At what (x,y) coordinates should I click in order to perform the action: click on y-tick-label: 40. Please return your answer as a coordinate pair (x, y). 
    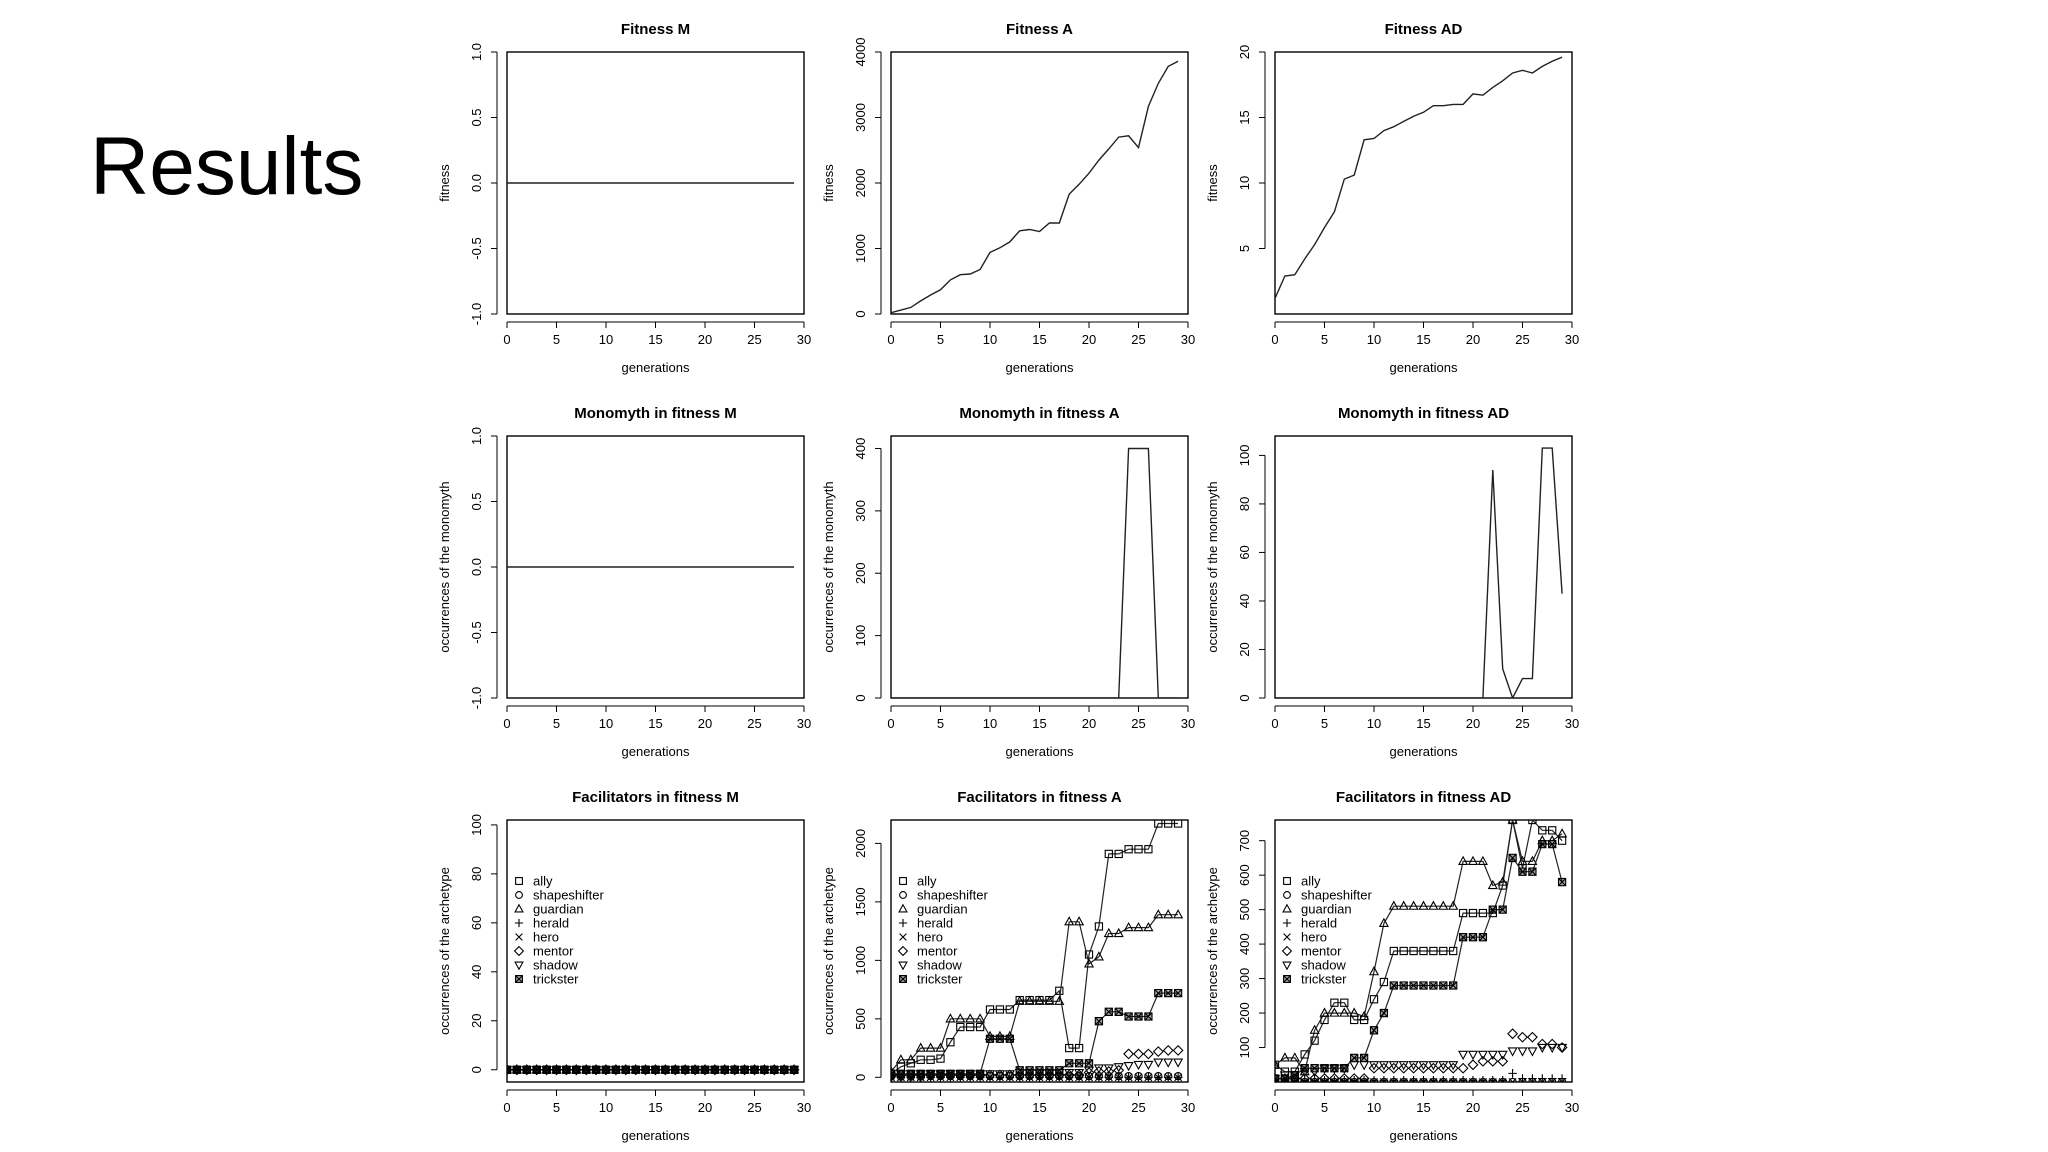
    Looking at the image, I should click on (1244, 601).